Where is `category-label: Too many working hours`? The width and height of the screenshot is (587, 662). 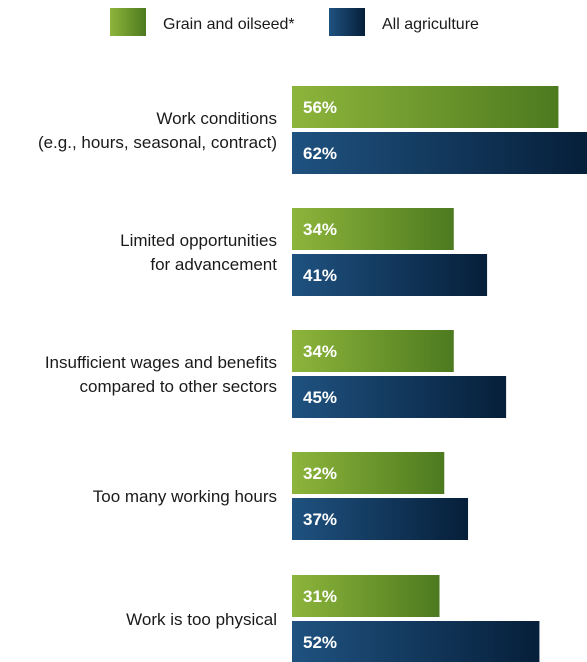 category-label: Too many working hours is located at coordinates (185, 496).